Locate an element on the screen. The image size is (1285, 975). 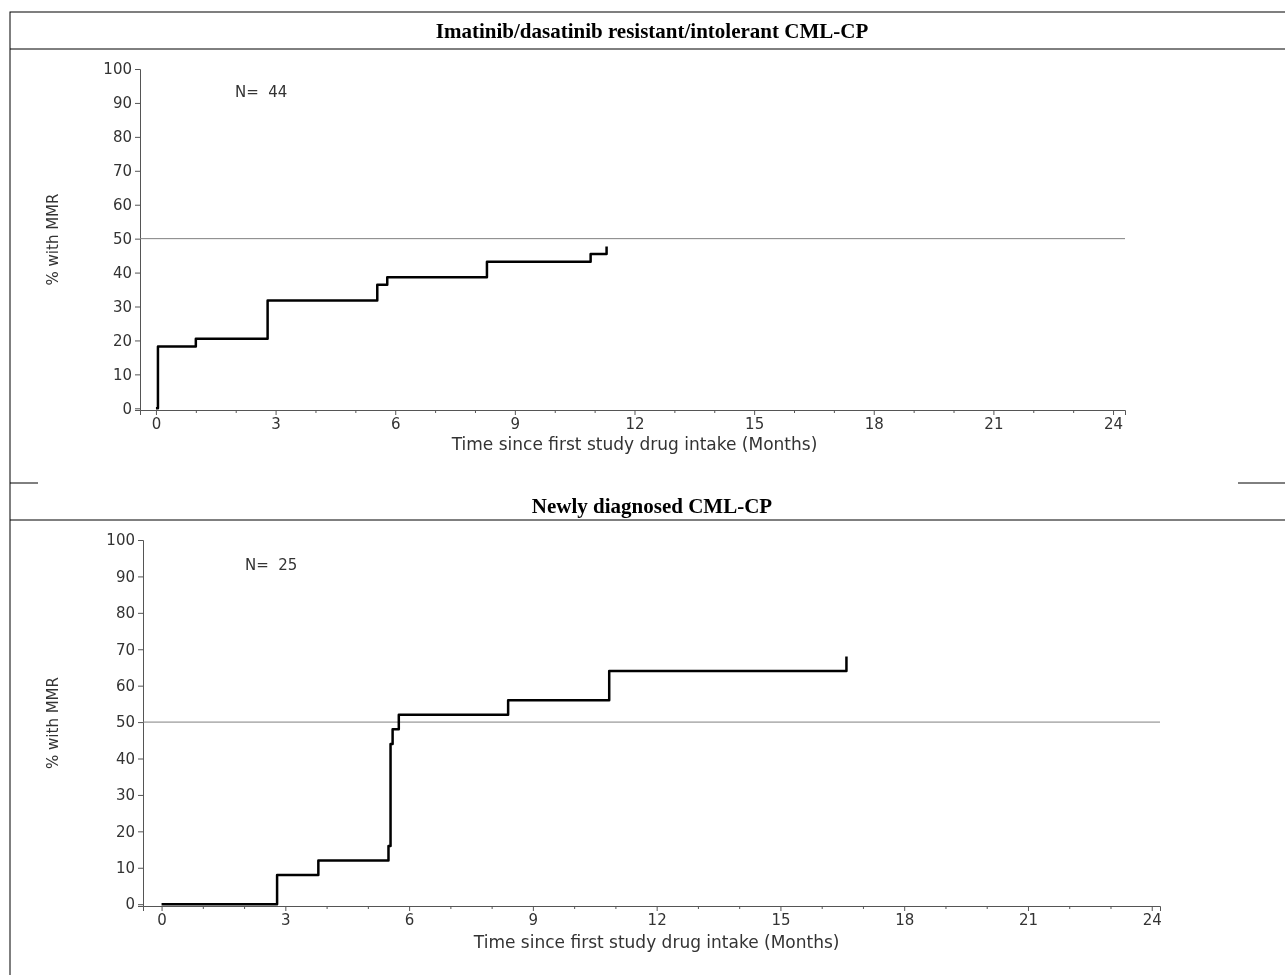
chart-title: Newly diagnosed CML-CP is located at coordinates (652, 506).